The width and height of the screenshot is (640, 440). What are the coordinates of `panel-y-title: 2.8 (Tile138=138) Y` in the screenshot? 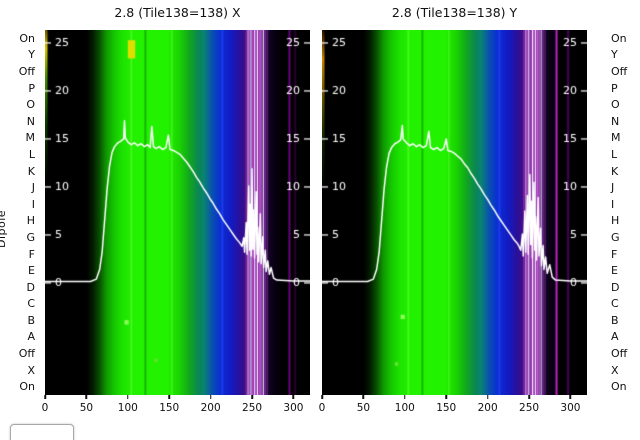 It's located at (454, 12).